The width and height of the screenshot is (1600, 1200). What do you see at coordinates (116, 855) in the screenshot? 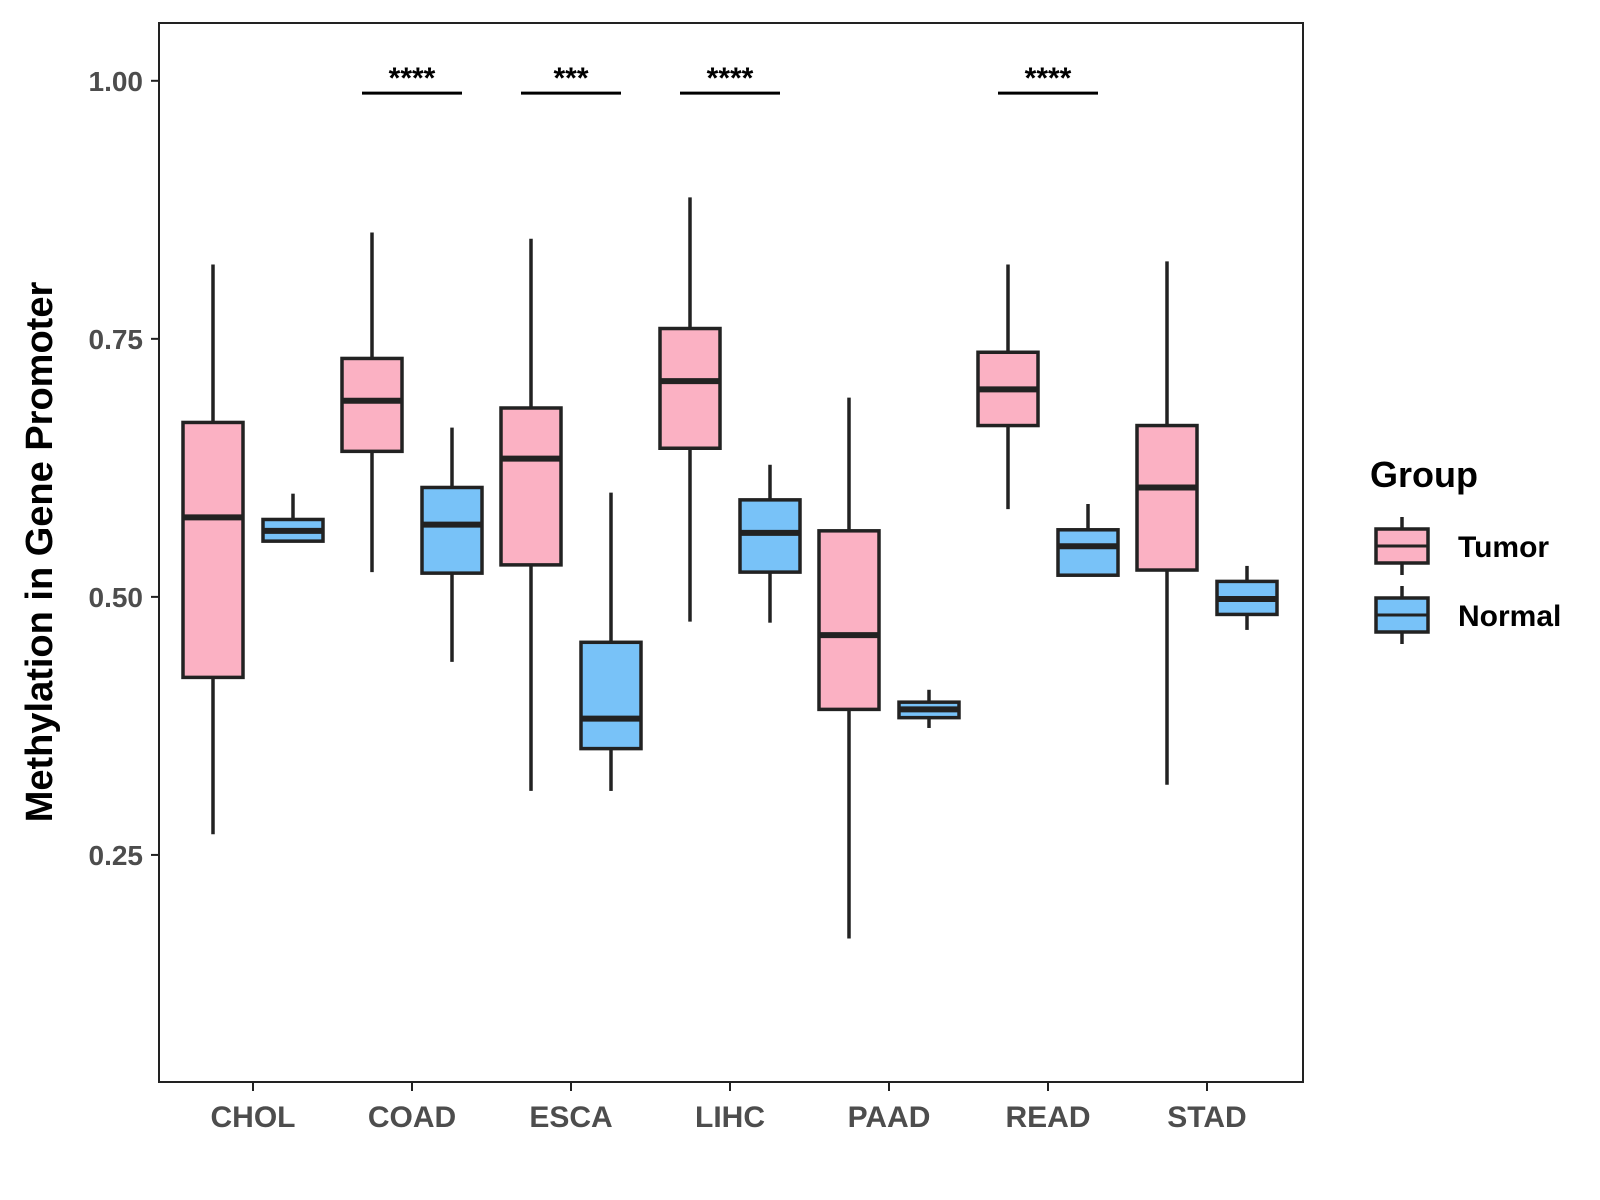
I see `y-tick-label: 0.25` at bounding box center [116, 855].